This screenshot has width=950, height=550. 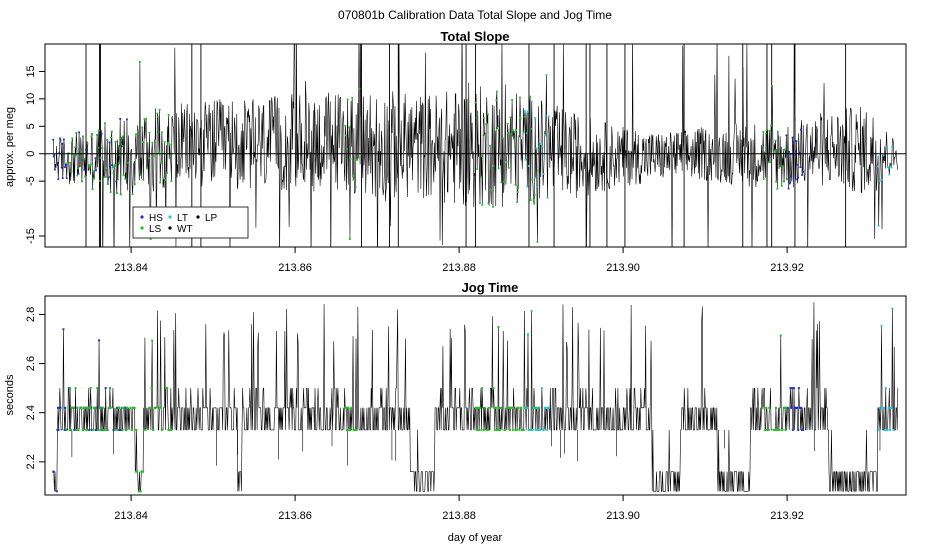 I want to click on panel-title-total-slope: Total Slope, so click(x=474, y=36).